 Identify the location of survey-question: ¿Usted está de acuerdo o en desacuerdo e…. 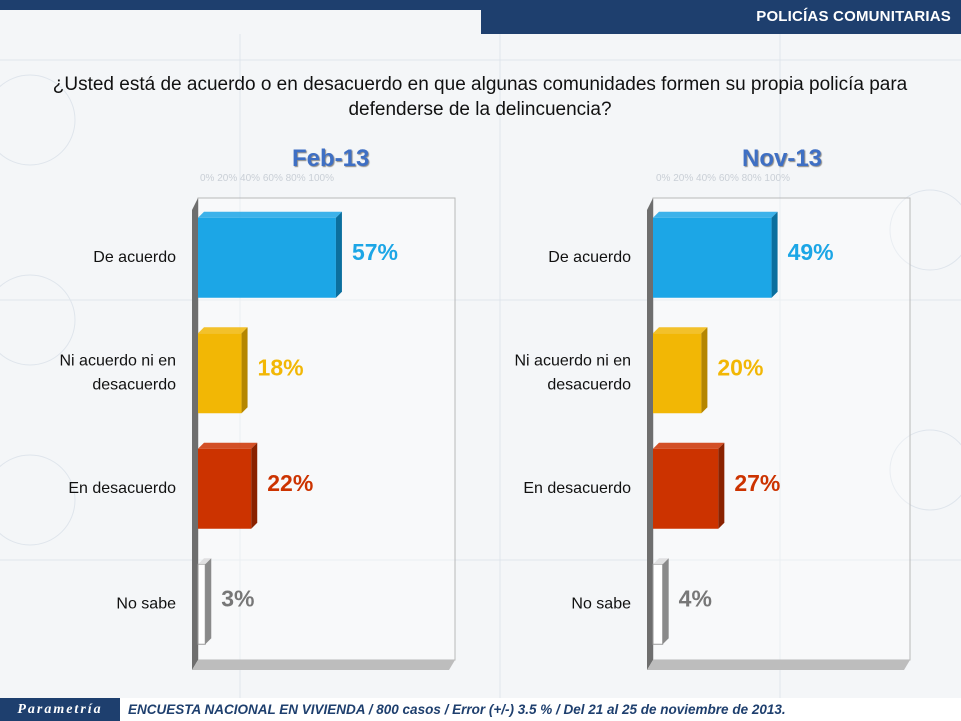
(480, 97).